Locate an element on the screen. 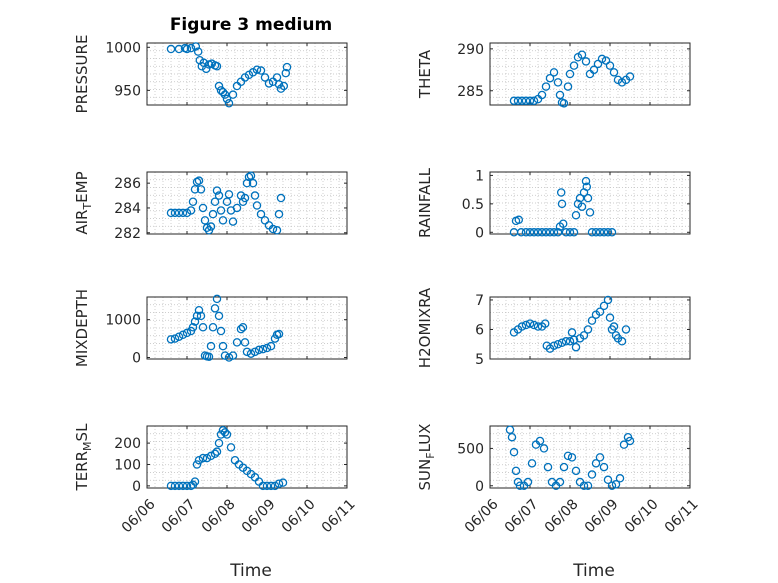  y-tick-label: 100 is located at coordinates (127, 465).